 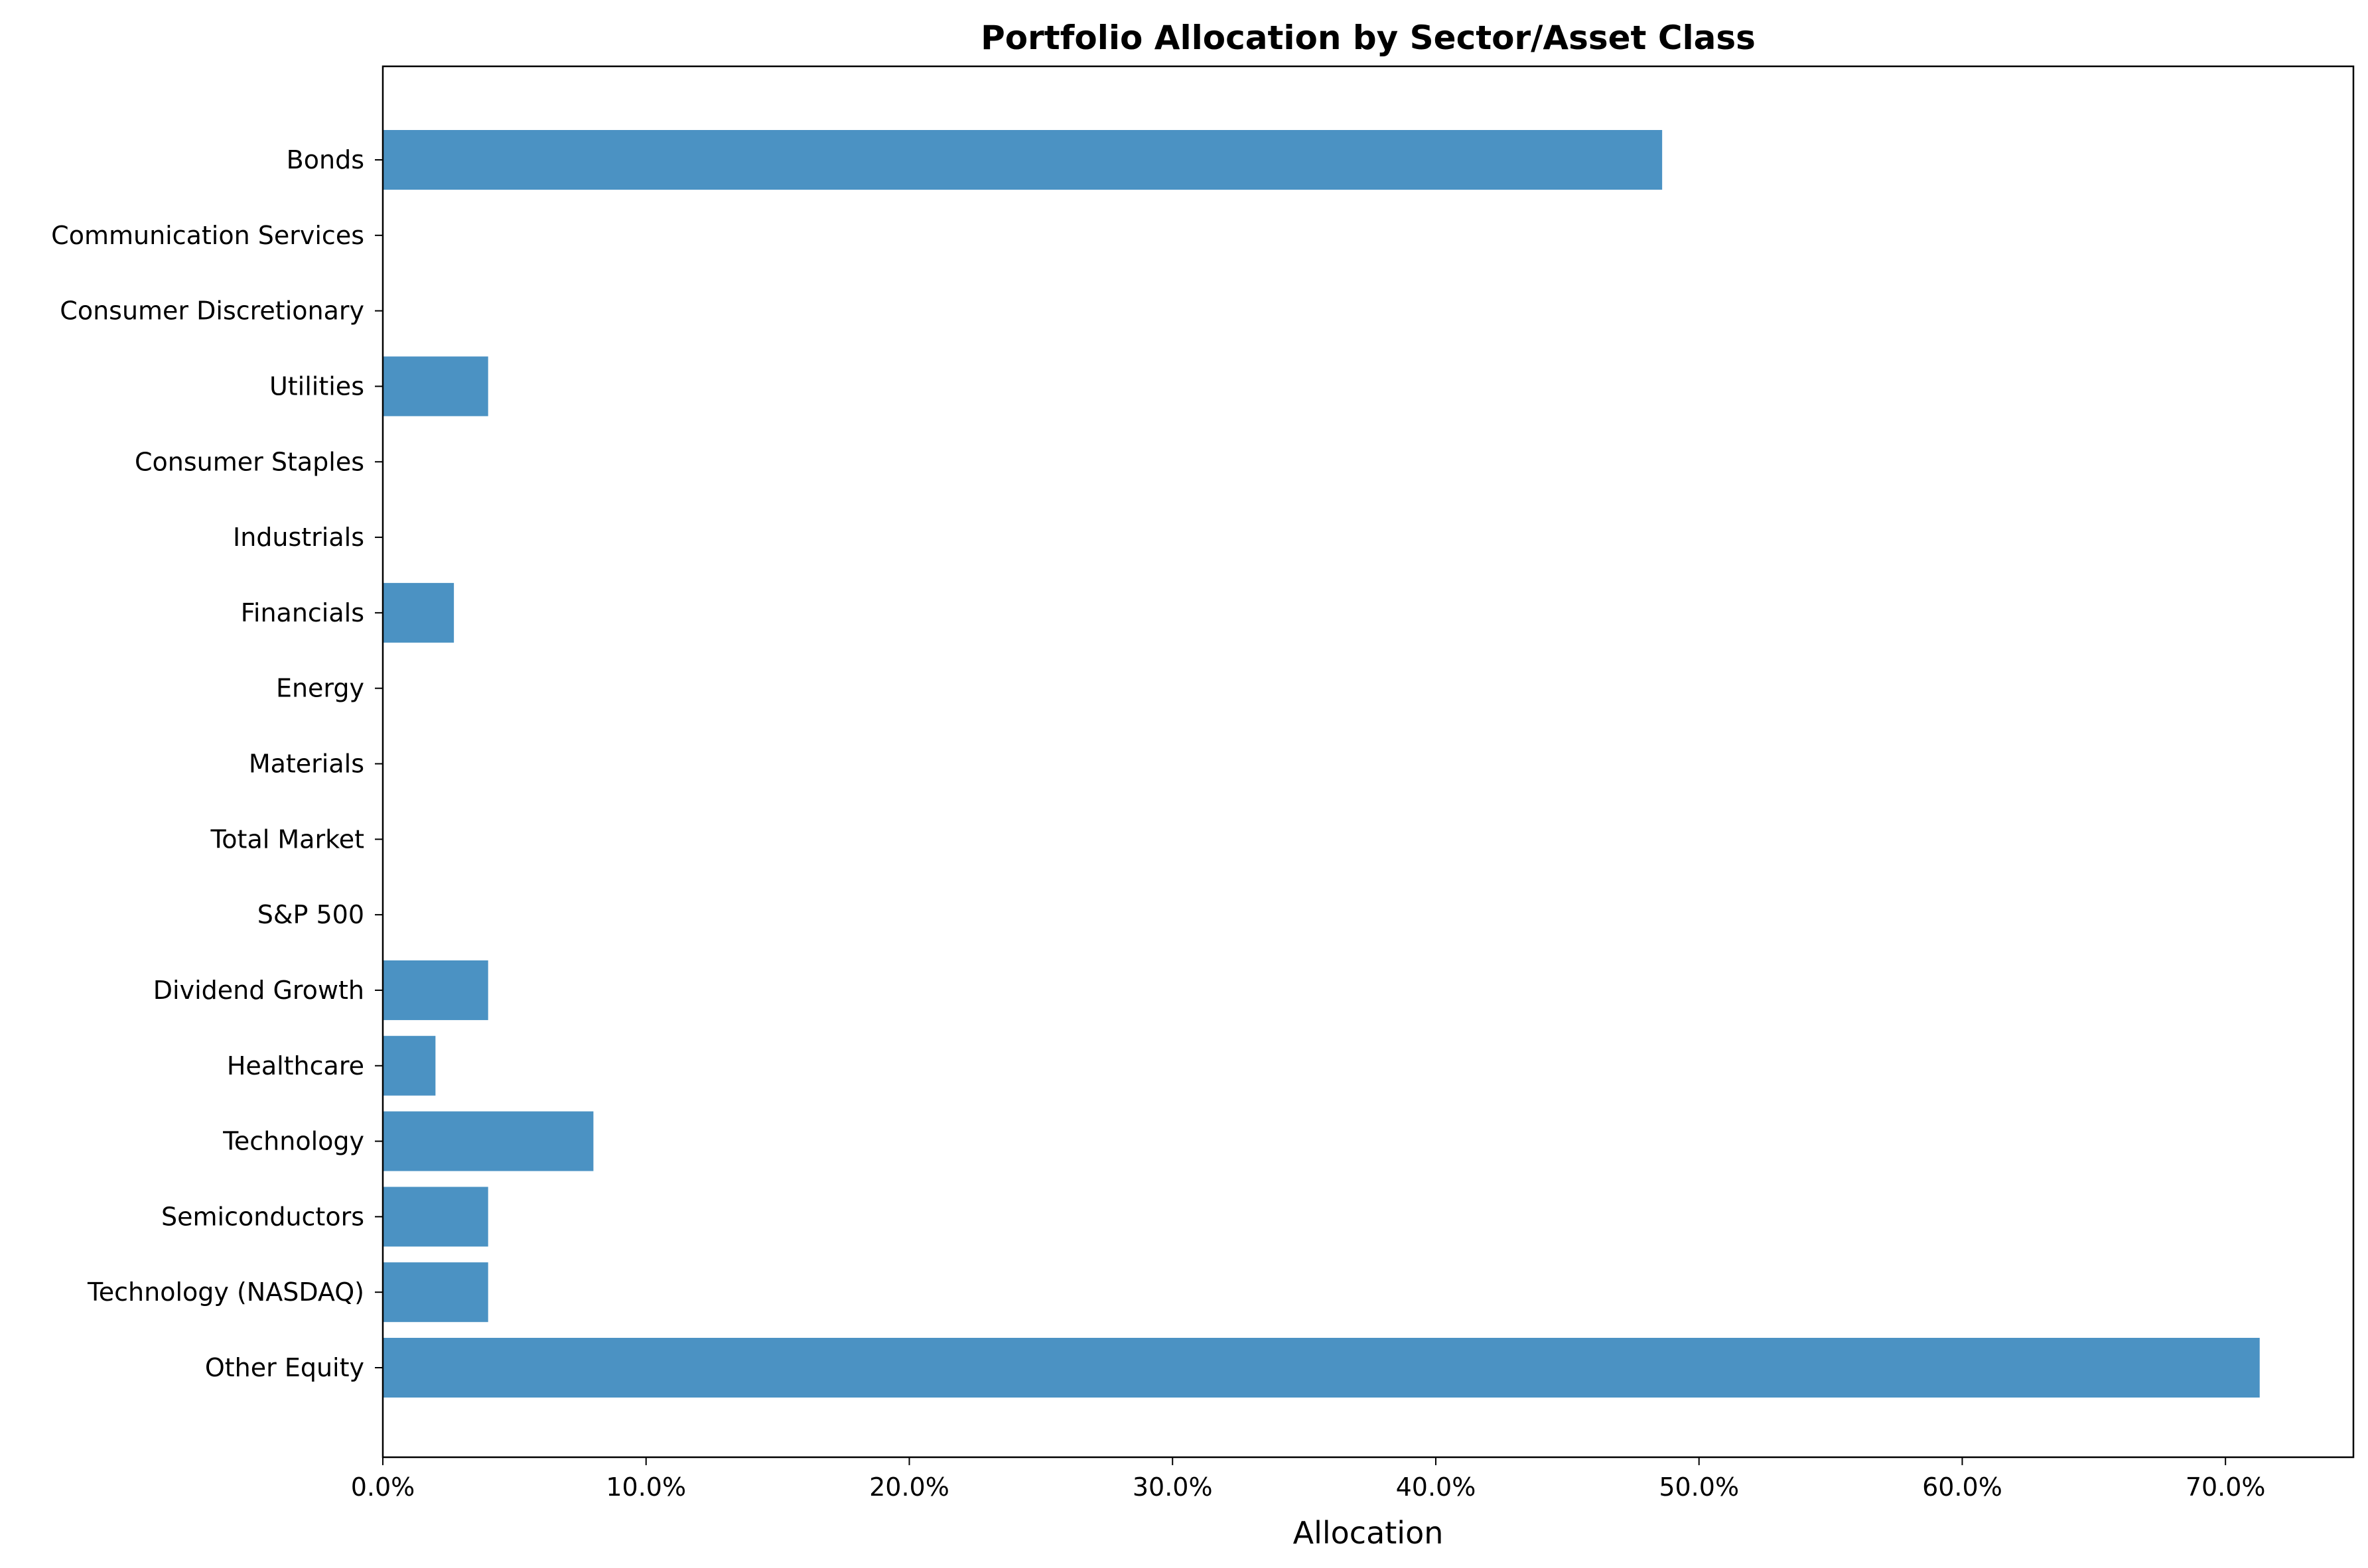 I want to click on y-tick-label: Industrials, so click(x=298, y=537).